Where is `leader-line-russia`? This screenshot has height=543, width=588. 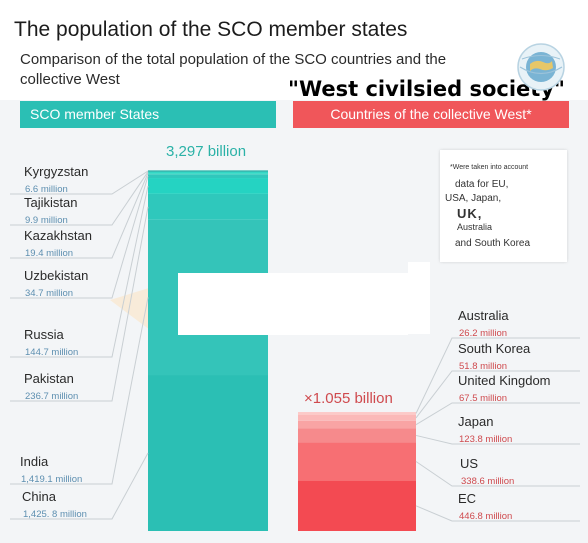 leader-line-russia is located at coordinates (79, 271).